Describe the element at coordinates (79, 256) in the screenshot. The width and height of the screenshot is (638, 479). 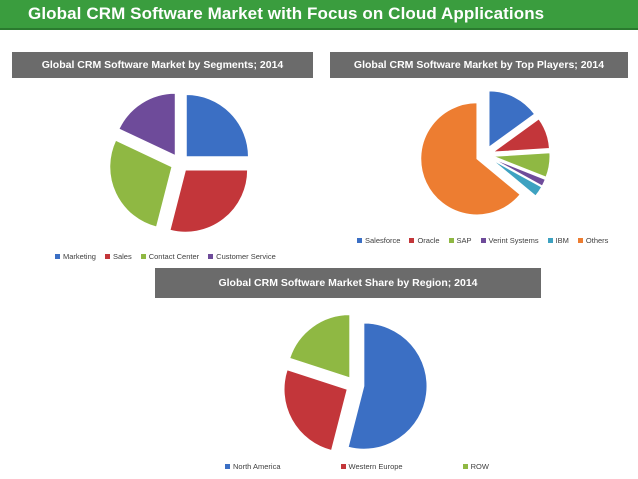
I see `legend-label: Marketing` at that location.